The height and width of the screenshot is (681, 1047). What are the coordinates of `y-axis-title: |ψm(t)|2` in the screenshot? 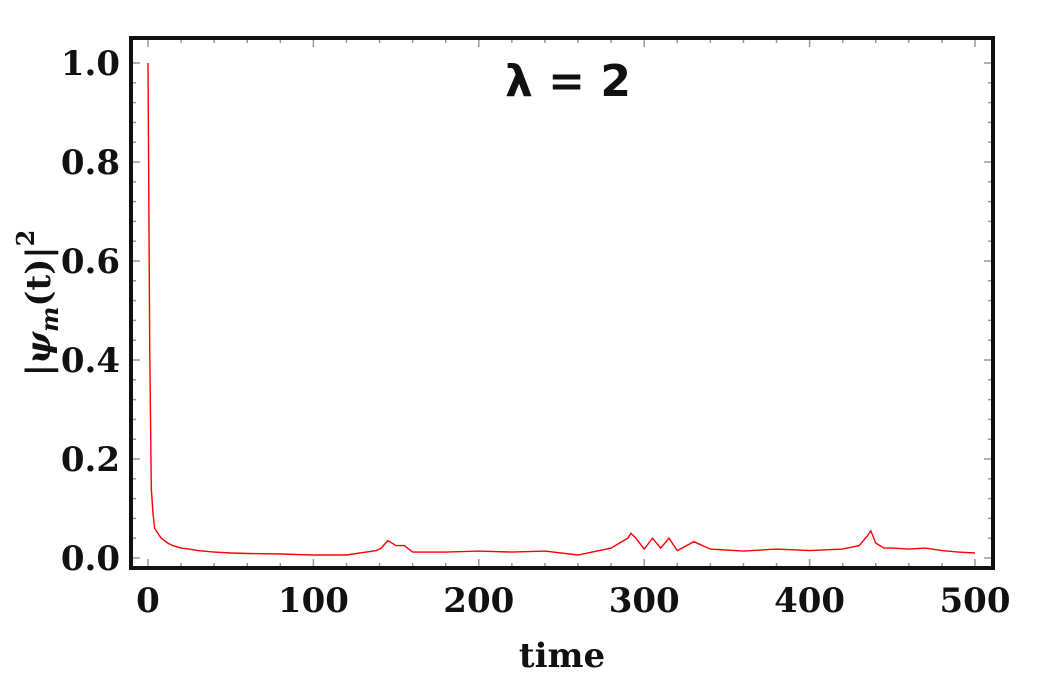 It's located at (37, 303).